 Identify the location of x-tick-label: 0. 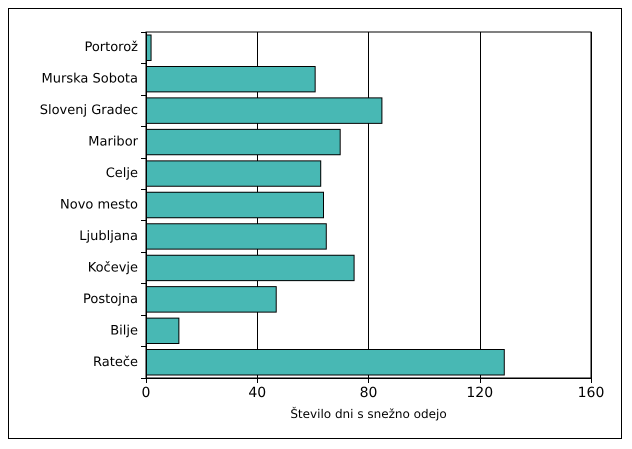
(146, 393).